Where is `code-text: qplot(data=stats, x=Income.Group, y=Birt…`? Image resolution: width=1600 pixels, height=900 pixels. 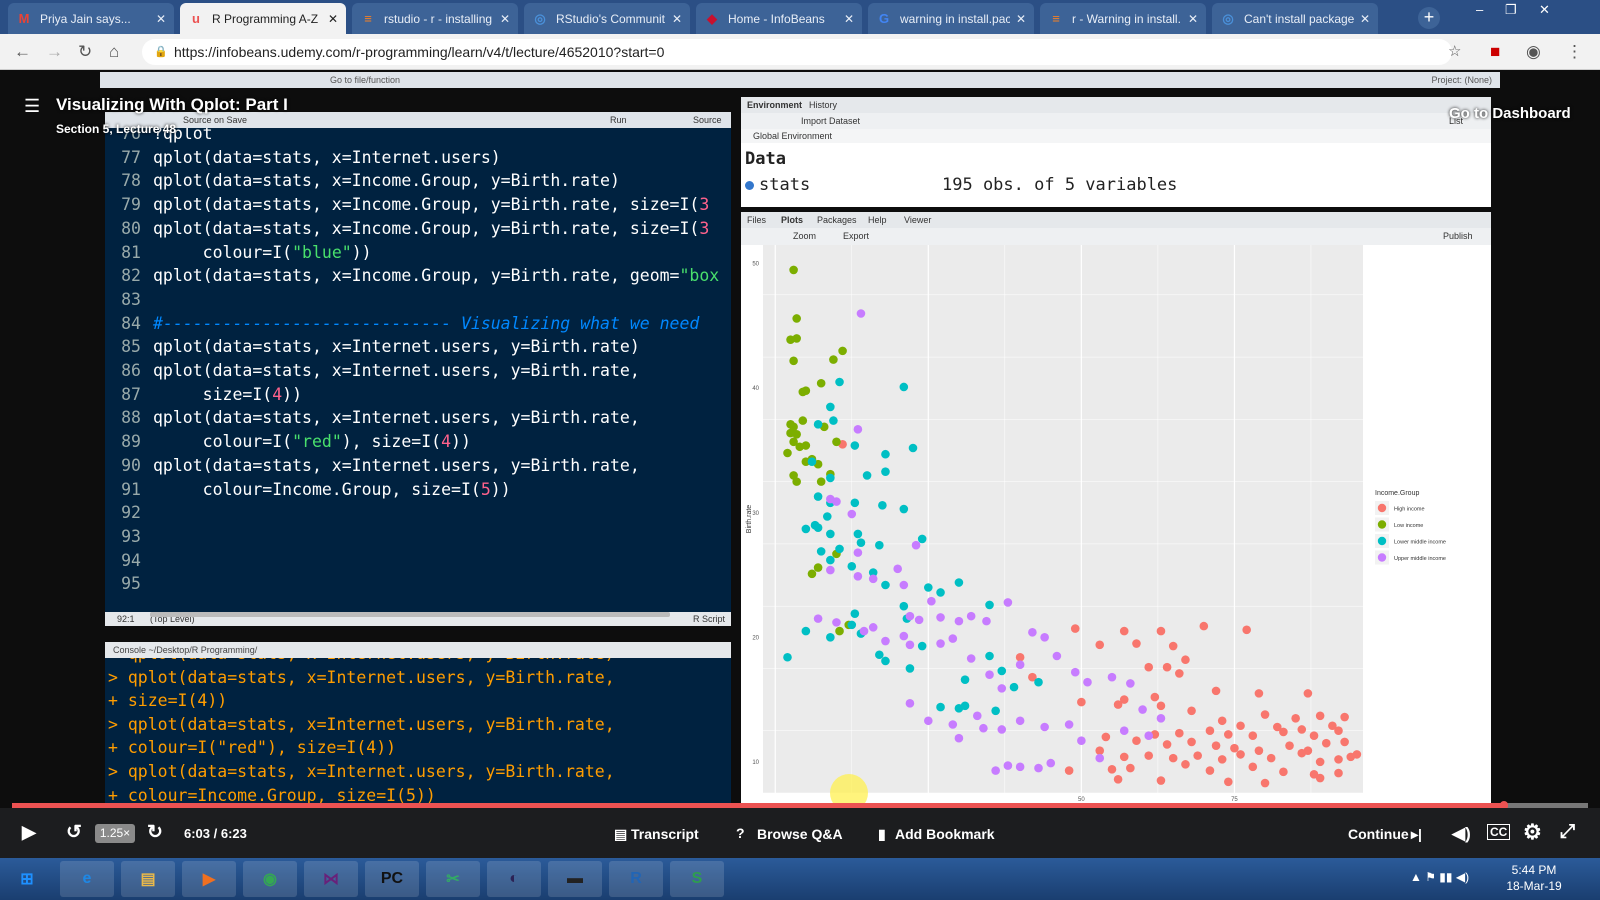 code-text: qplot(data=stats, x=Income.Group, y=Birt… is located at coordinates (431, 228).